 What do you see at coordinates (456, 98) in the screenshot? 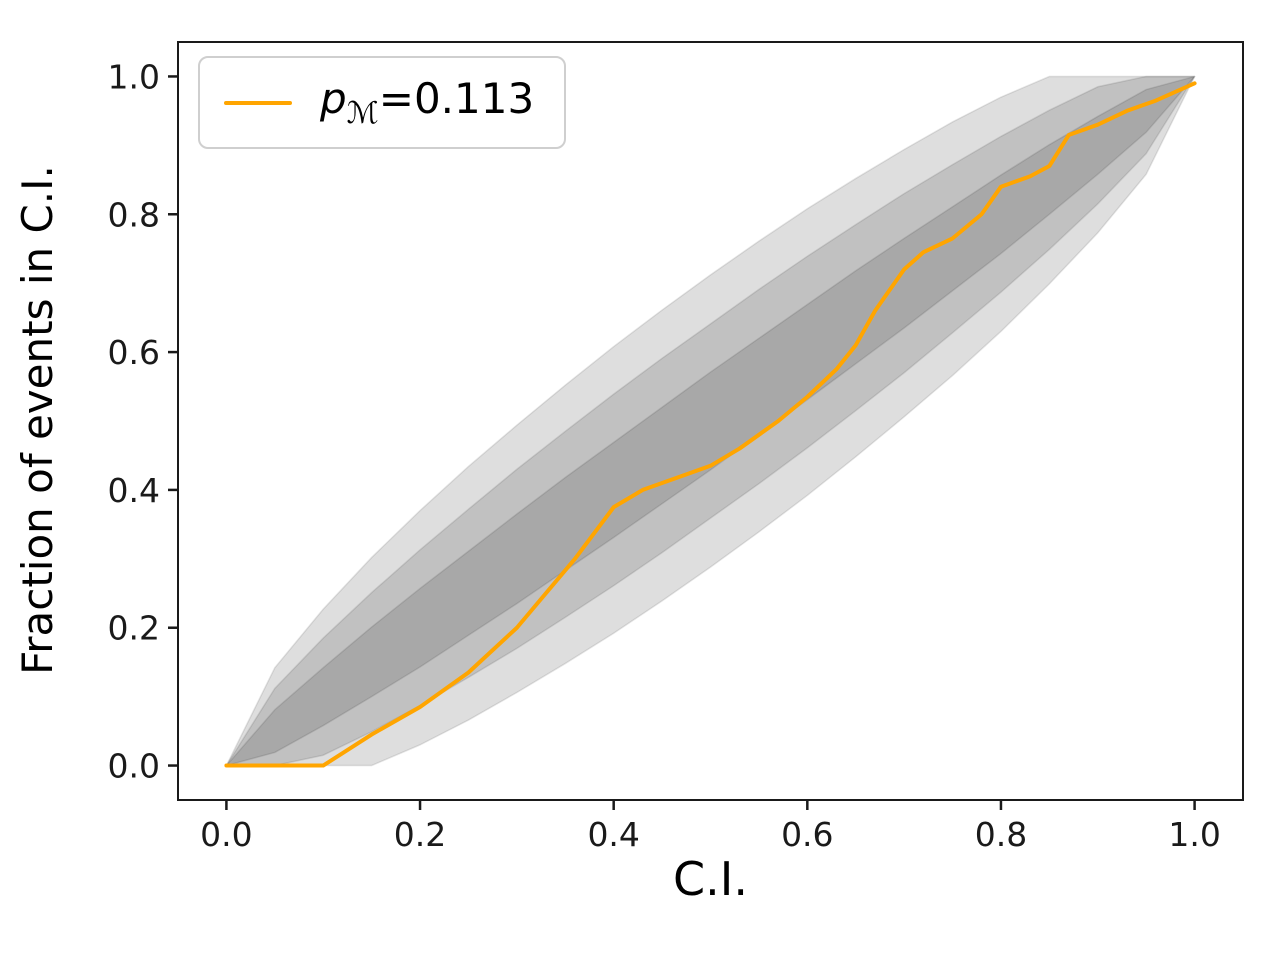
I see `legend-value: =0.113` at bounding box center [456, 98].